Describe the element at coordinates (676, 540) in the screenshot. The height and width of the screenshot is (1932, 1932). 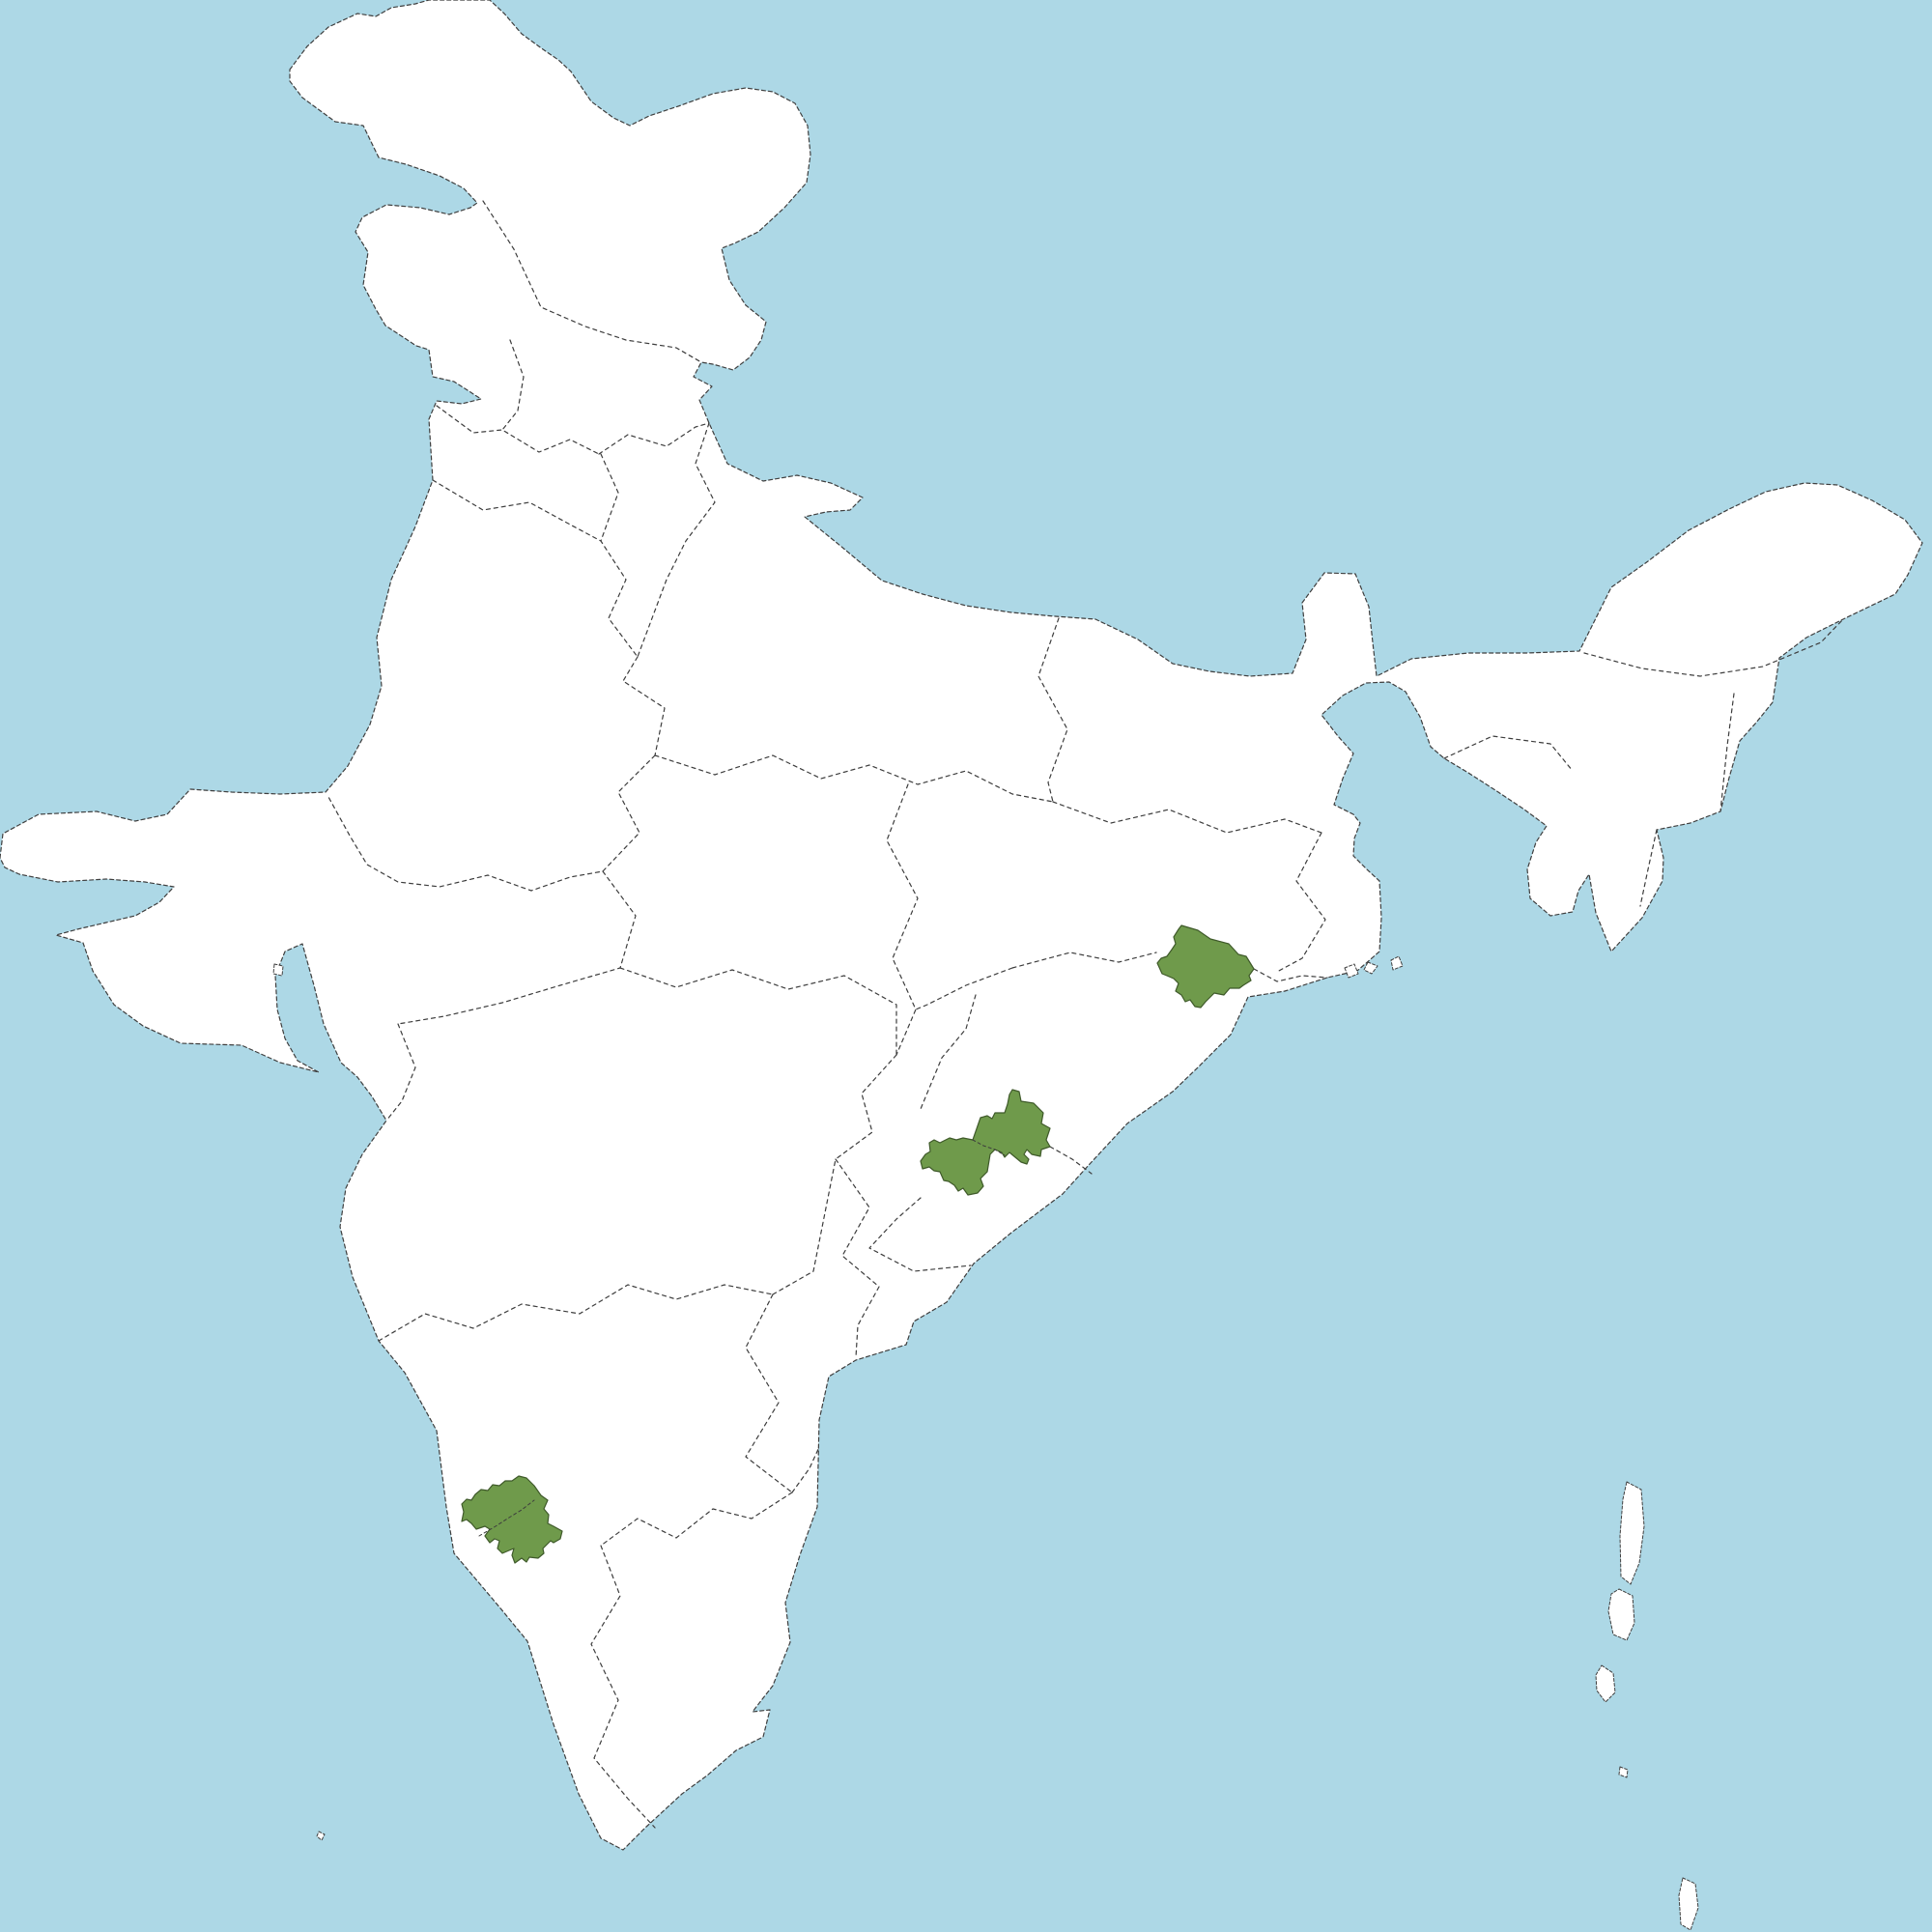
I see `border-uttarakhand-up` at that location.